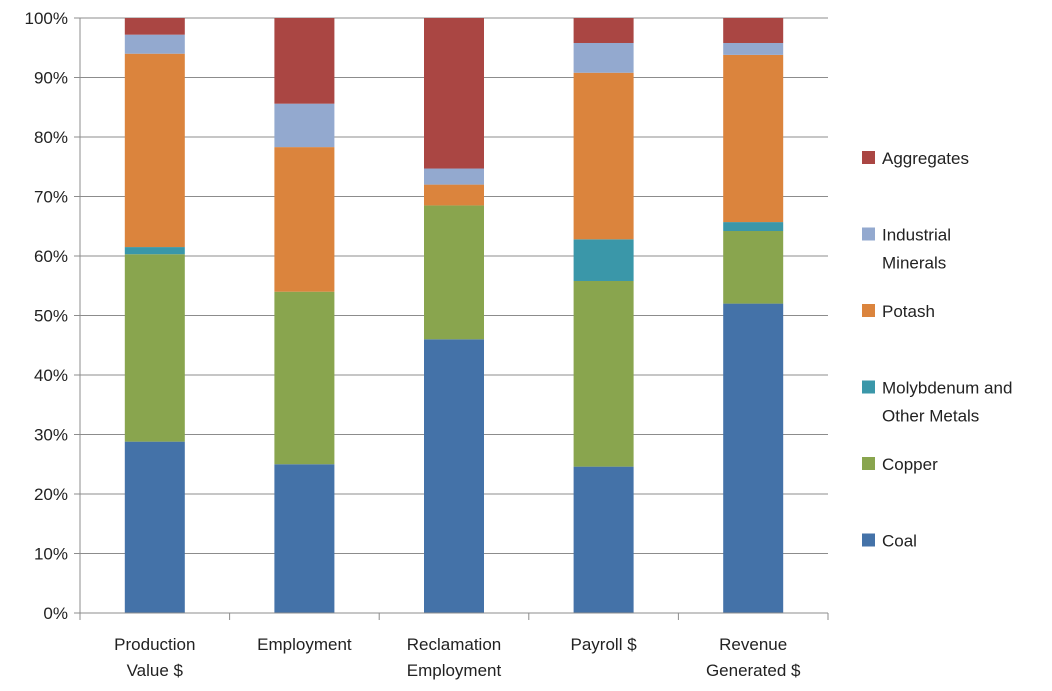 The image size is (1052, 691). I want to click on legend-item: Industrial Minerals, so click(906, 249).